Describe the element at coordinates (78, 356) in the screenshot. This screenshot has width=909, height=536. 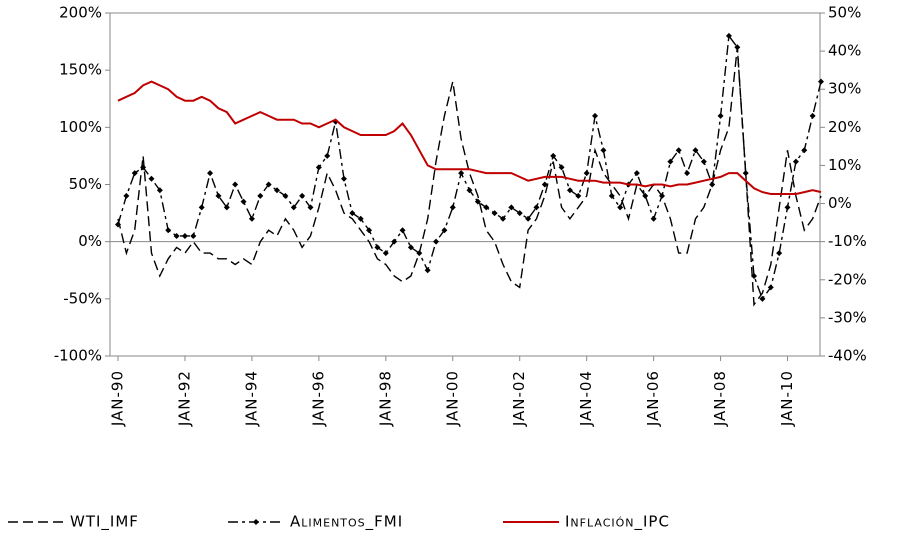
I see `y-tick-label: -100%` at that location.